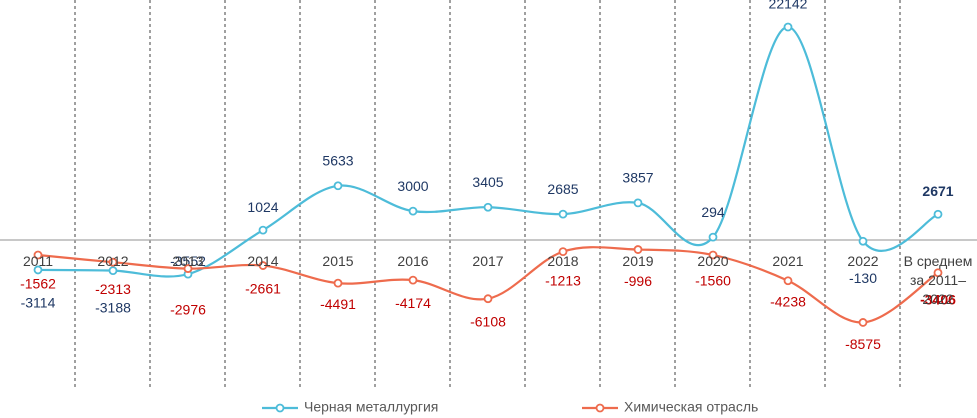 The height and width of the screenshot is (418, 977). What do you see at coordinates (38, 284) in the screenshot?
I see `data-label: -1562` at bounding box center [38, 284].